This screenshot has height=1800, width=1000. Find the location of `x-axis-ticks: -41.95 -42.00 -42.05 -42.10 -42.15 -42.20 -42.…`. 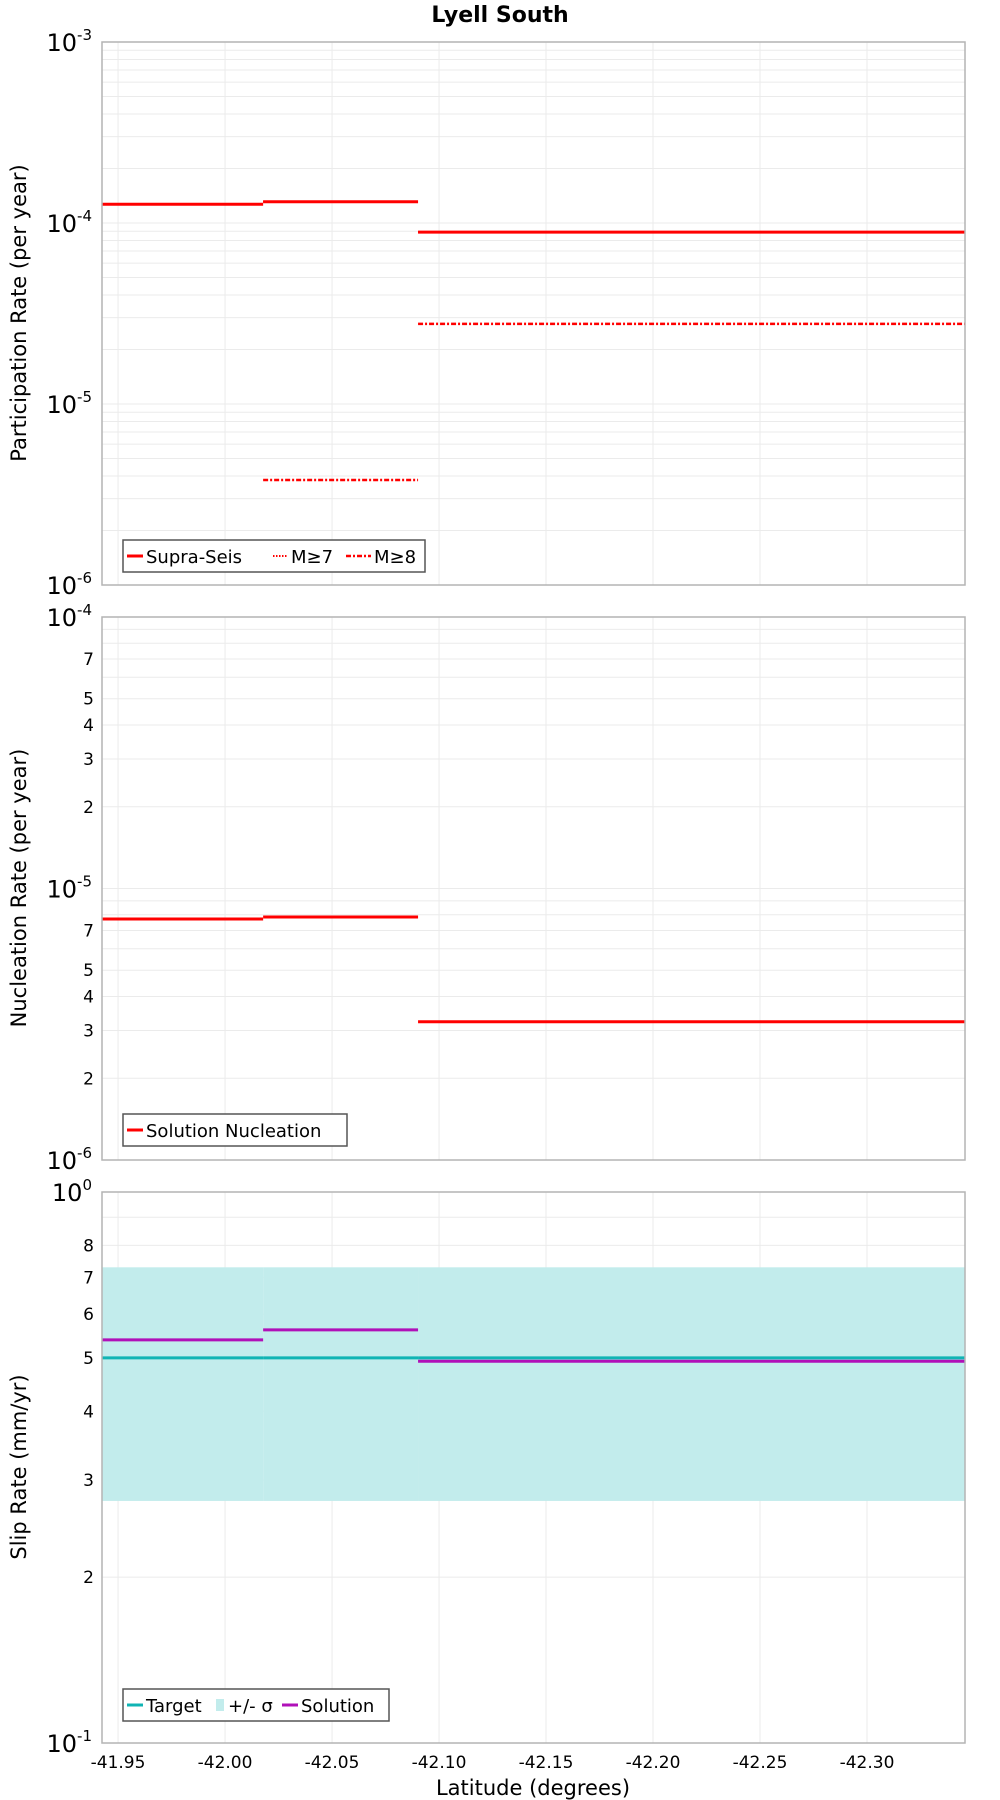

x-axis-ticks: -41.95 -42.00 -42.05 -42.10 -42.15 -42.20 -42.… is located at coordinates (493, 1763).